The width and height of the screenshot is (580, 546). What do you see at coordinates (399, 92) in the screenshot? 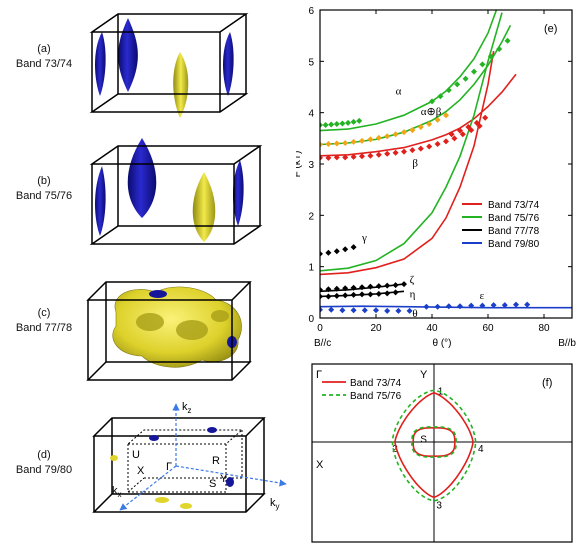
I see `branch-annotation-0: α` at bounding box center [399, 92].